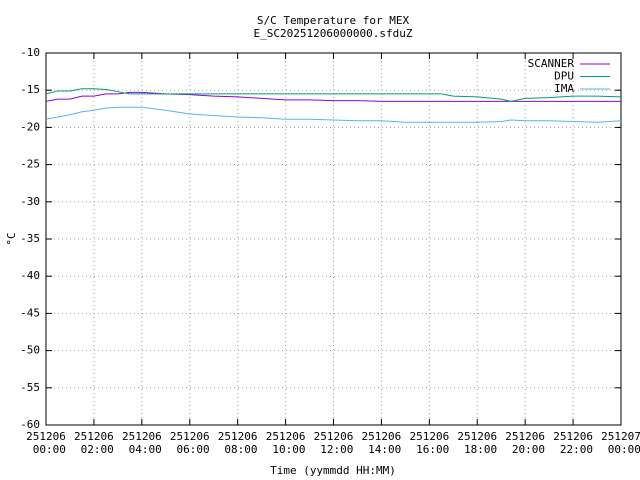 The height and width of the screenshot is (480, 640). I want to click on legend-label: IMA, so click(564, 88).